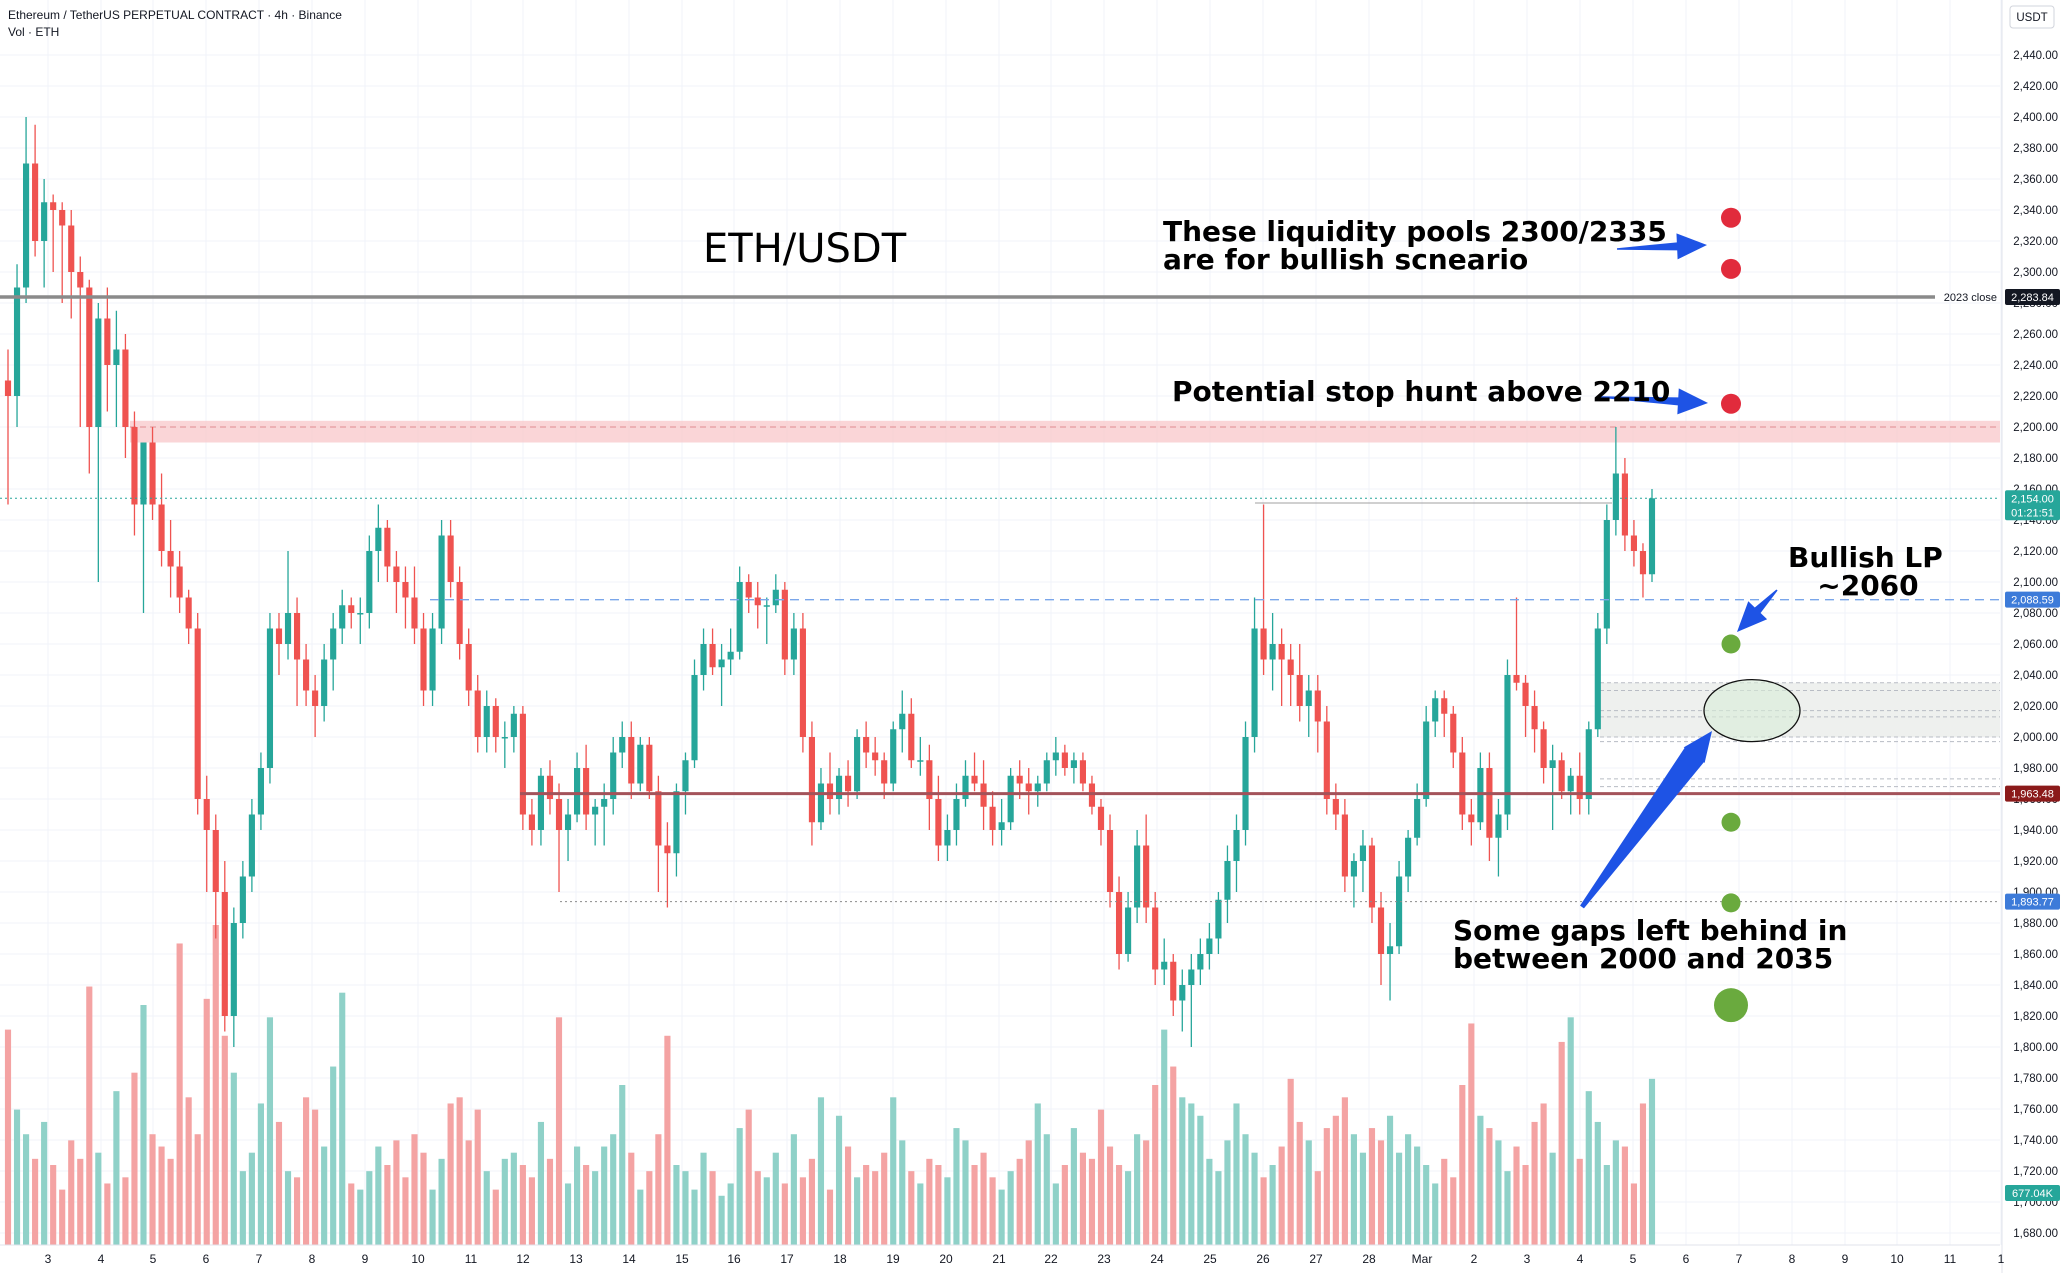  What do you see at coordinates (2035, 180) in the screenshot?
I see `y-tick-label: 2,360.00` at bounding box center [2035, 180].